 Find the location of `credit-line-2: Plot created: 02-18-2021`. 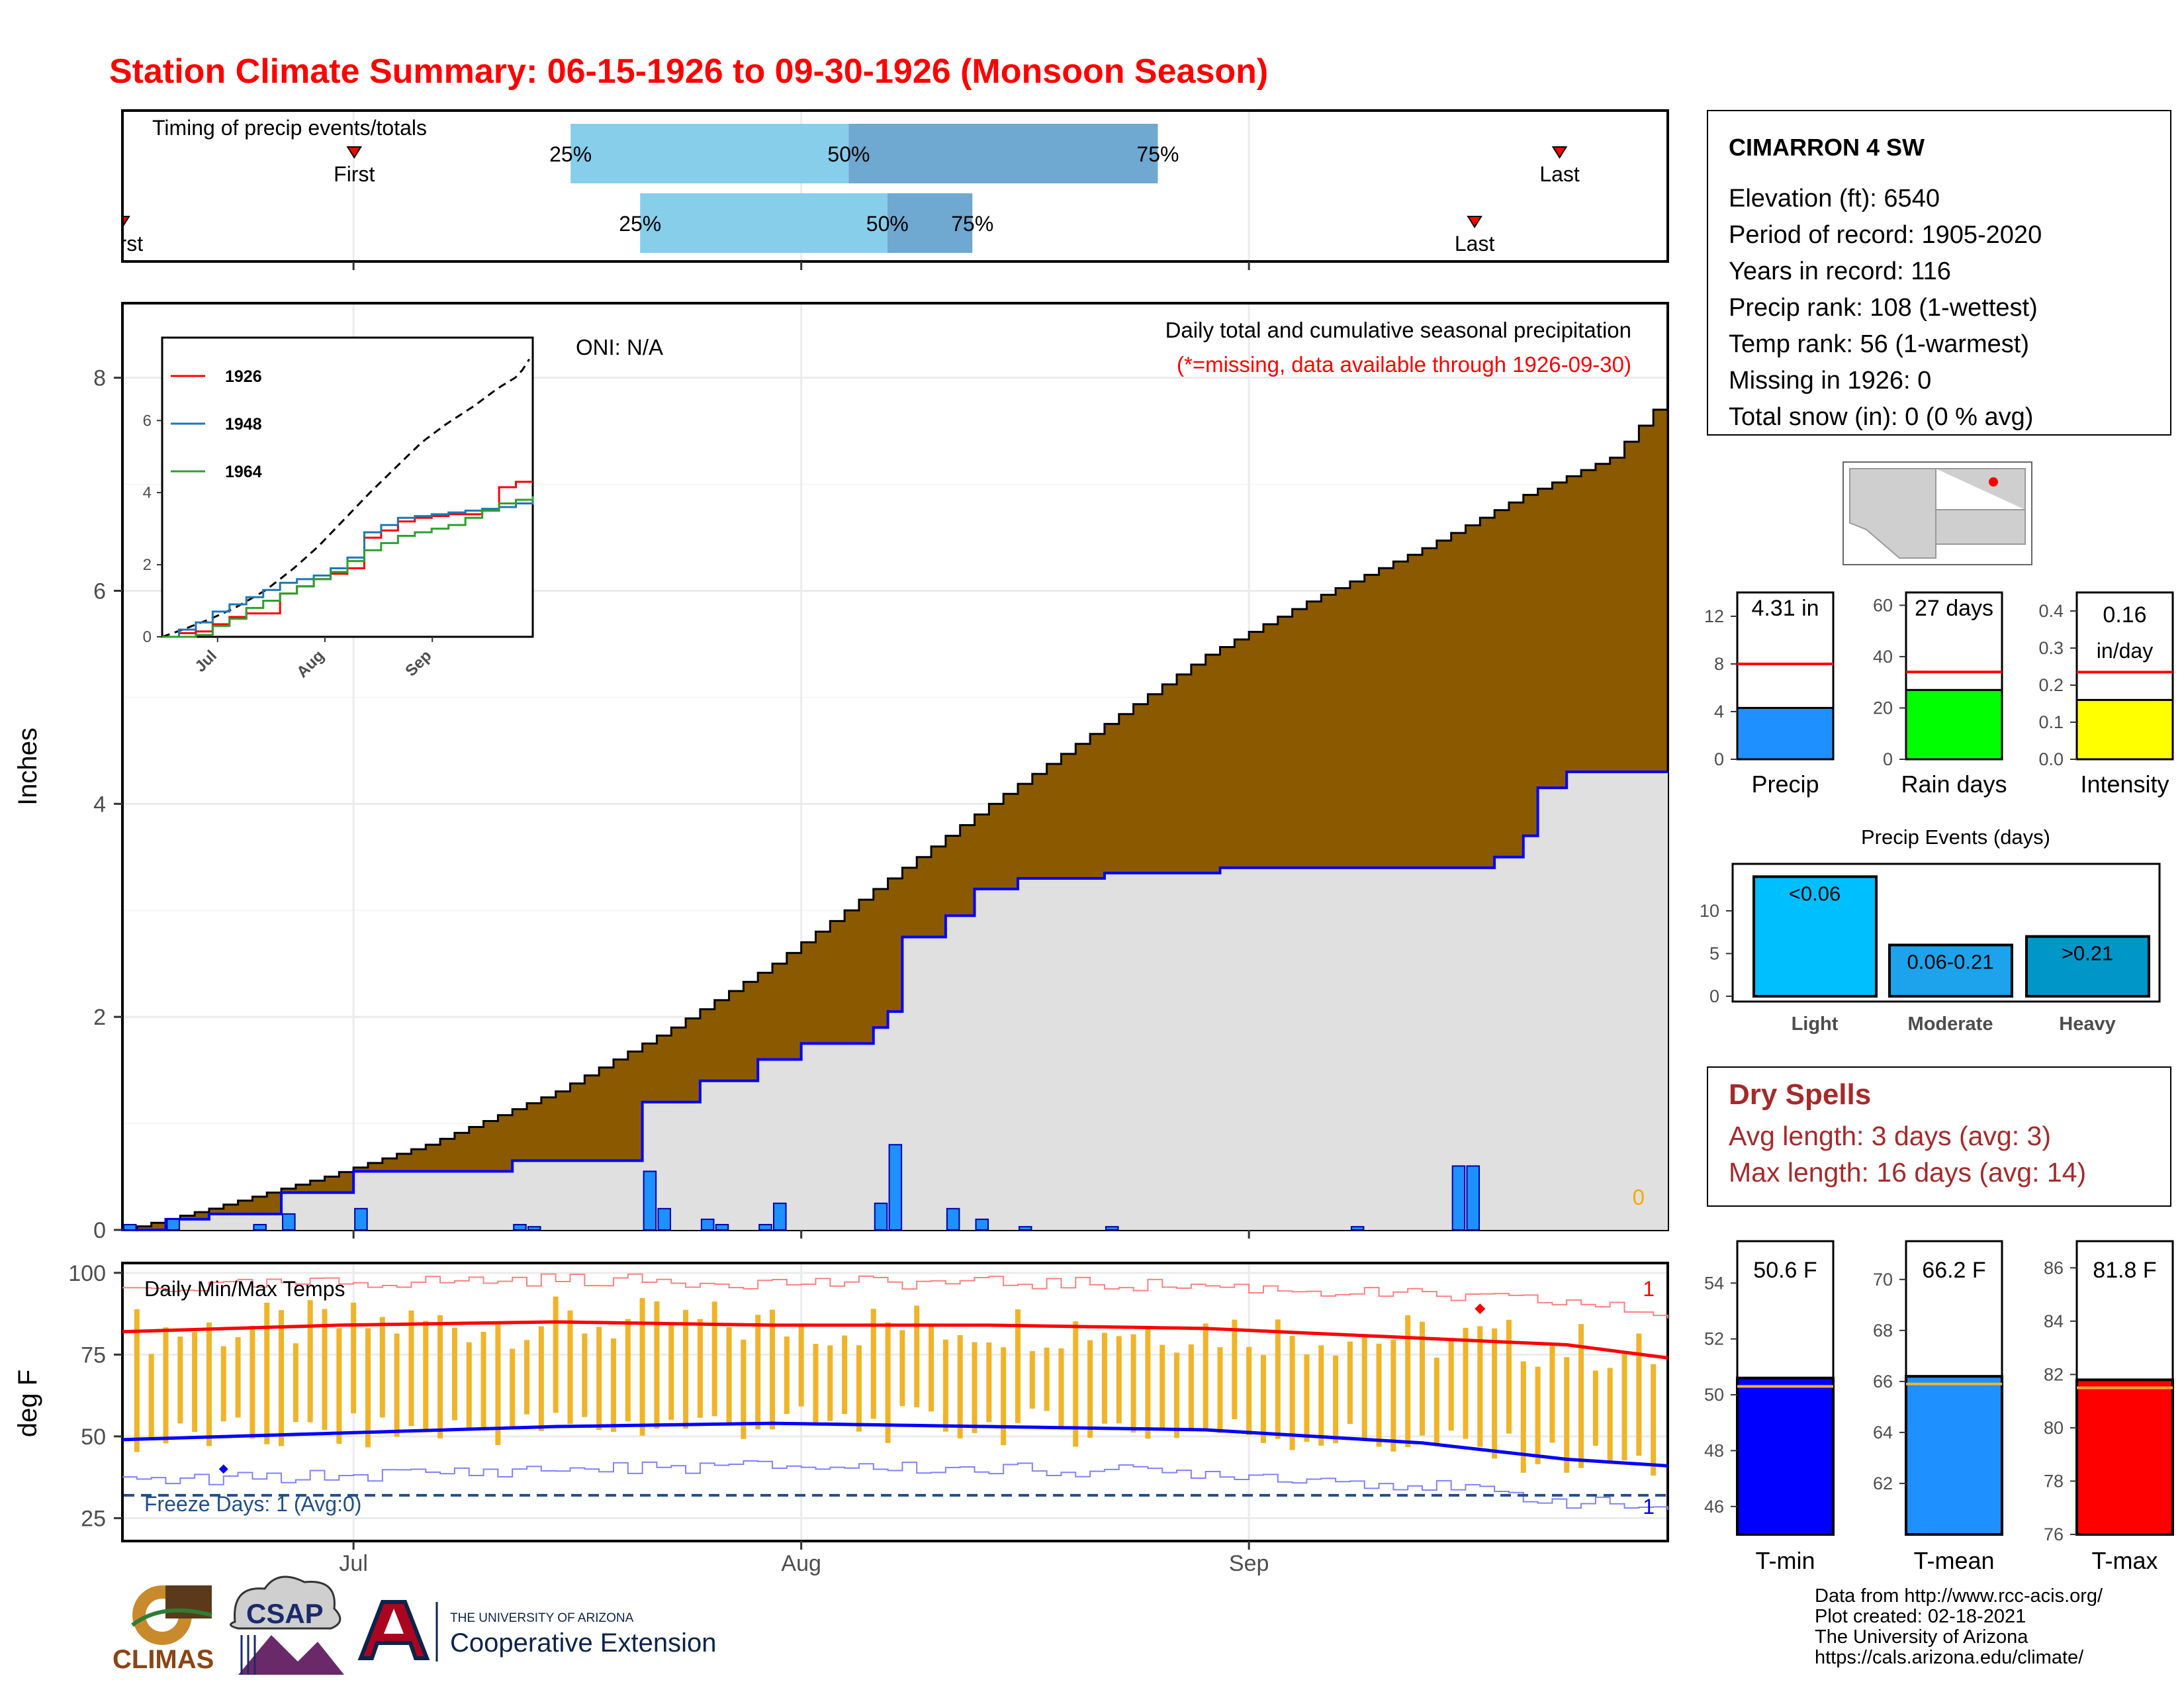

credit-line-2: Plot created: 02-18-2021 is located at coordinates (1920, 1616).